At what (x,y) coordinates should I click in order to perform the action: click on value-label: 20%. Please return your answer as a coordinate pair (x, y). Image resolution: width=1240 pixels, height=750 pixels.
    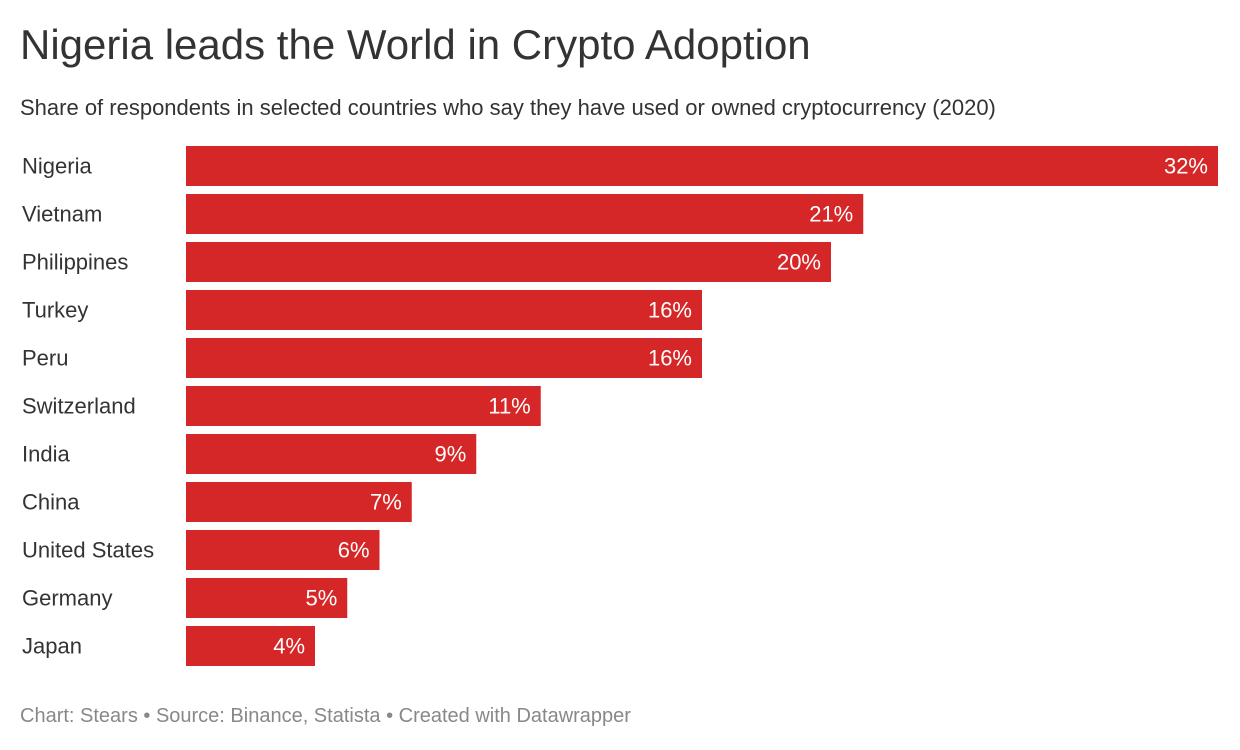
    Looking at the image, I should click on (799, 262).